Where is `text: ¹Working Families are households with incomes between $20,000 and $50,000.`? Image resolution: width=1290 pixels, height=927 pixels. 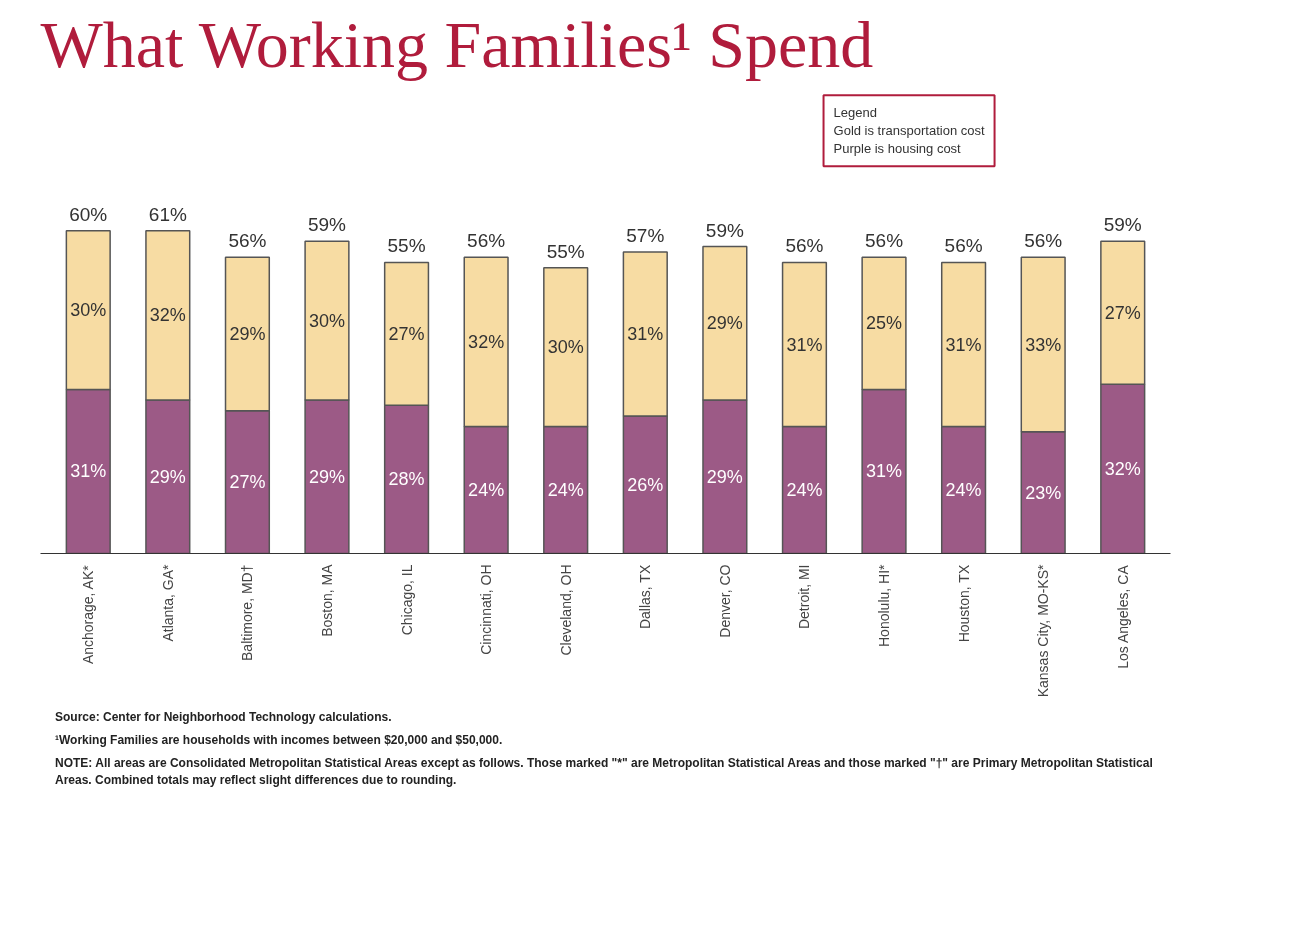
text: ¹Working Families are households with incomes between $20,000 and $50,000. is located at coordinates (279, 741).